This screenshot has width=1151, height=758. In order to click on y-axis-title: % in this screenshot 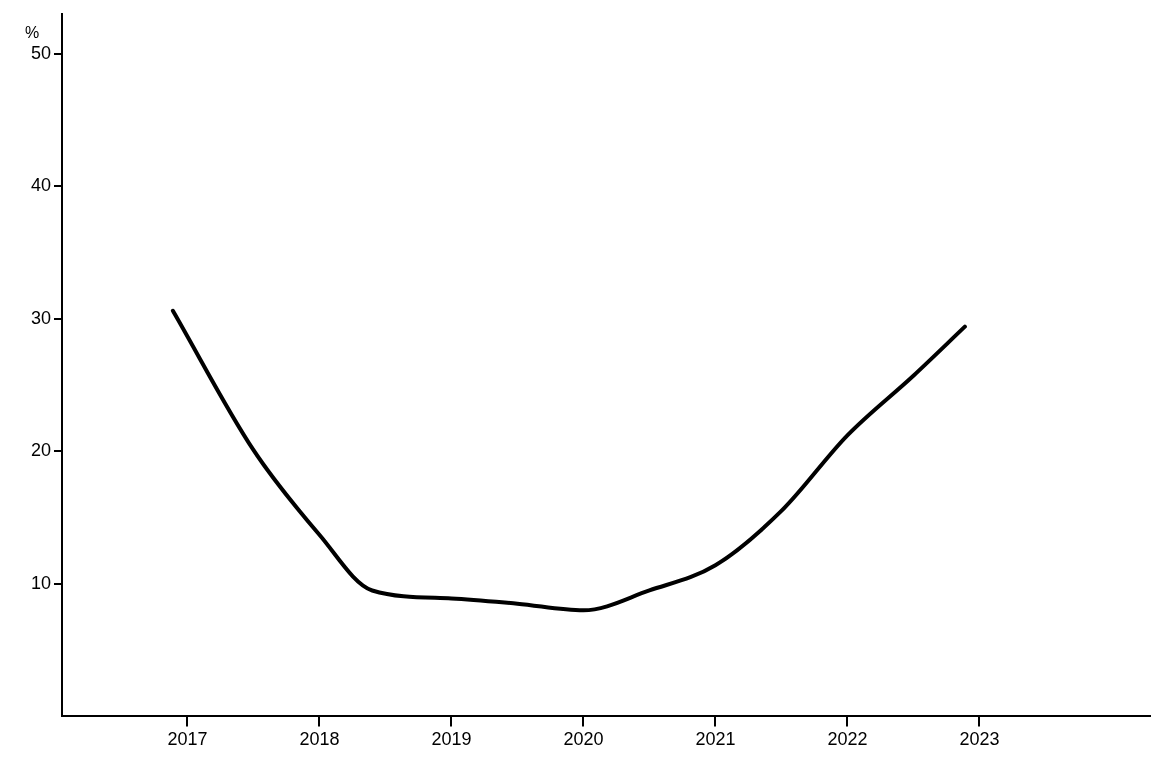, I will do `click(32, 32)`.